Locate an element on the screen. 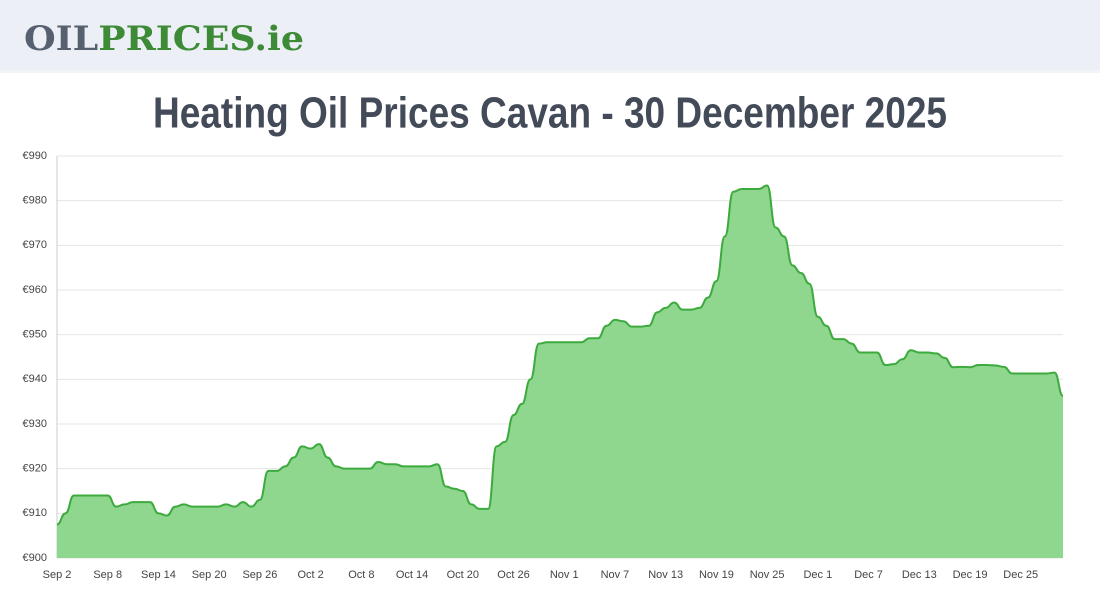  x-tick-label: Oct 14 is located at coordinates (412, 575).